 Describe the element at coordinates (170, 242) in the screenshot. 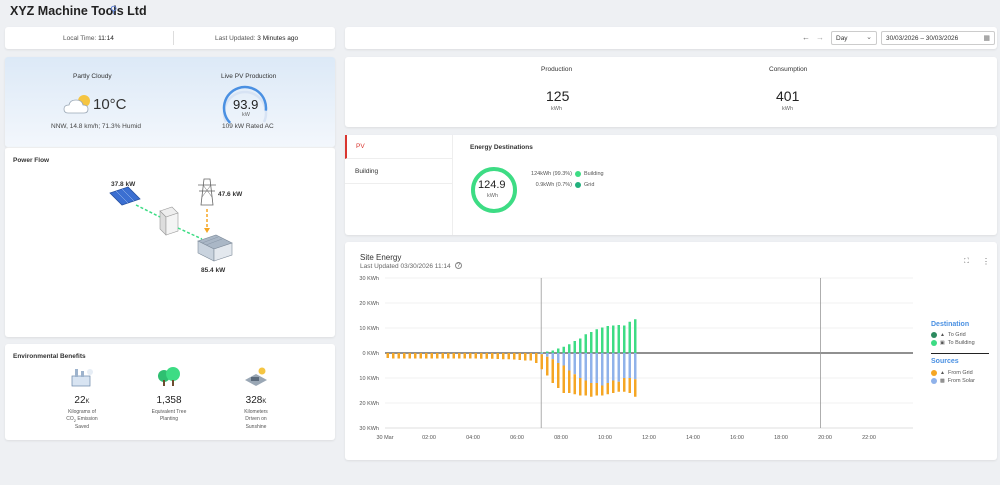

I see `power-flow-card: Power Flow 37.8 kW` at that location.